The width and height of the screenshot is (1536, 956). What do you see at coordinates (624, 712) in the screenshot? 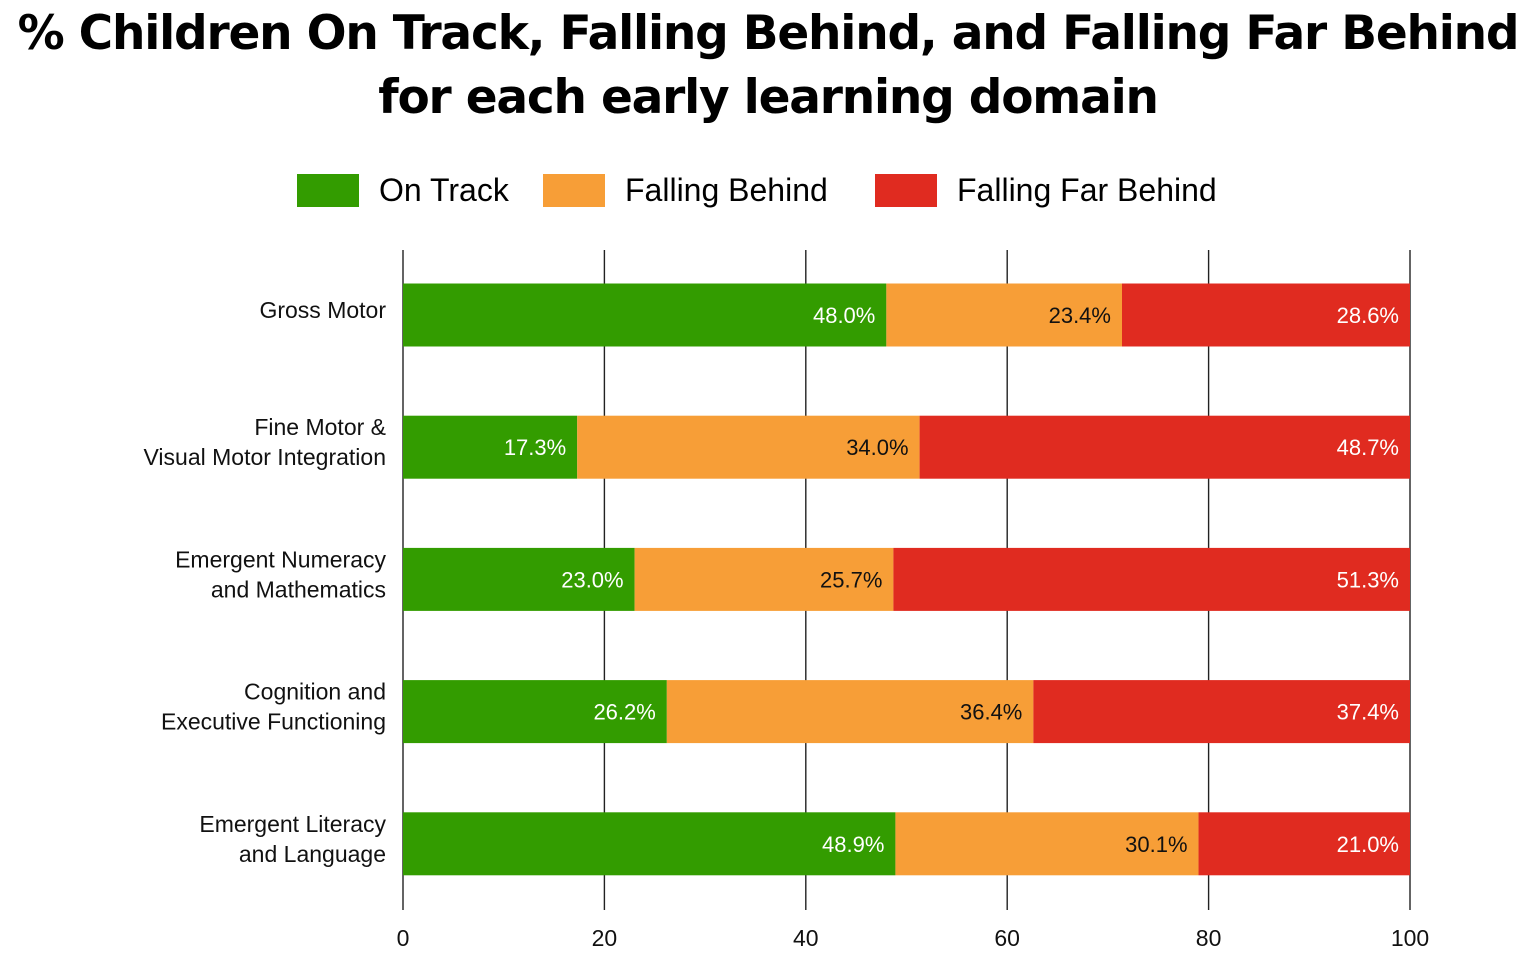
I see `data-label-on-track-4: 26.2%` at bounding box center [624, 712].